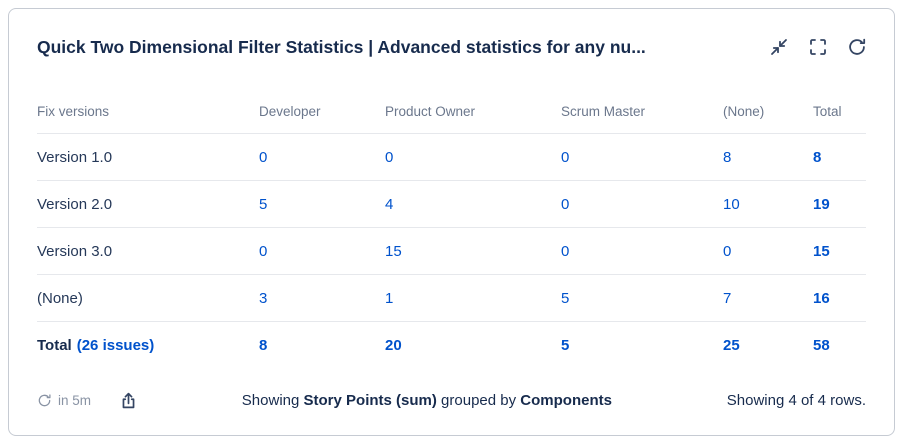  I want to click on stat-value-link: 3, so click(263, 298).